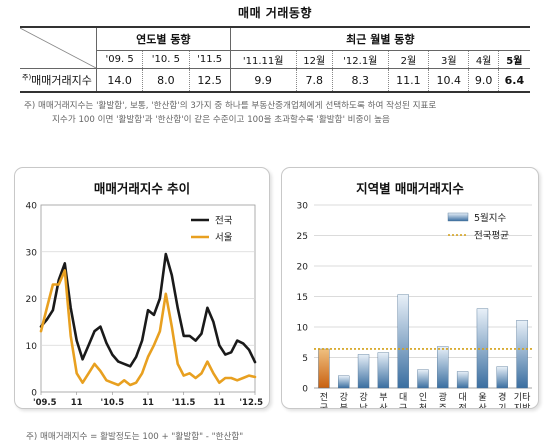  What do you see at coordinates (314, 80) in the screenshot?
I see `table-cell: 7.8` at bounding box center [314, 80].